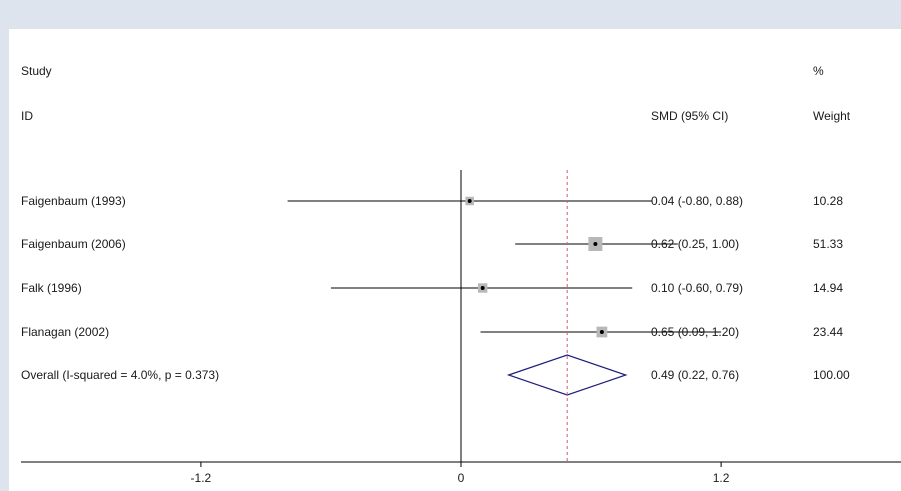 This screenshot has height=491, width=901. Describe the element at coordinates (120, 375) in the screenshot. I see `overall-label: Overall (I-squared = 4.0%, p = 0.373)` at that location.